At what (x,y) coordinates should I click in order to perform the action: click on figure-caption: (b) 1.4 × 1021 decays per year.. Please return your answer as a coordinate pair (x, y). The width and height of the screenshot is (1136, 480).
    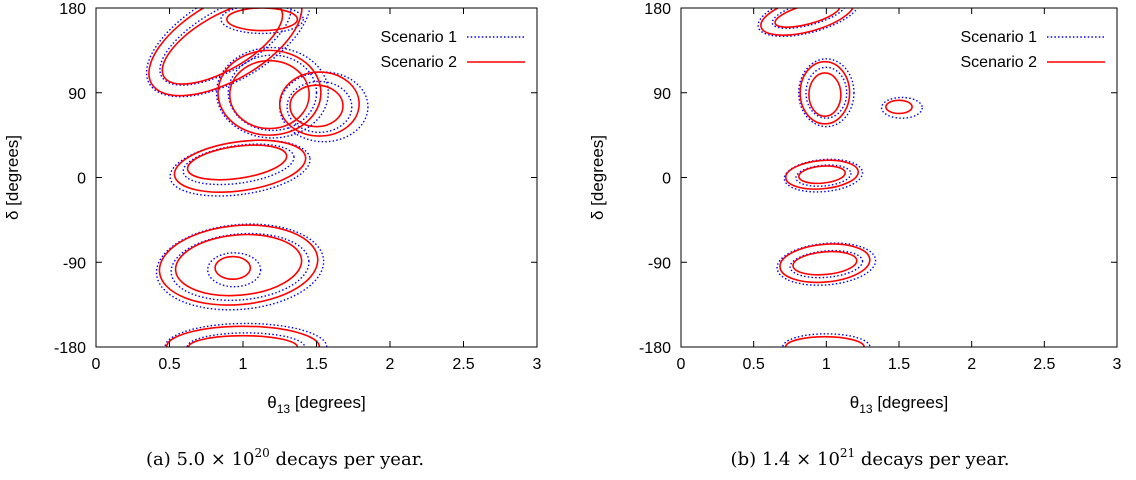
    Looking at the image, I should click on (870, 458).